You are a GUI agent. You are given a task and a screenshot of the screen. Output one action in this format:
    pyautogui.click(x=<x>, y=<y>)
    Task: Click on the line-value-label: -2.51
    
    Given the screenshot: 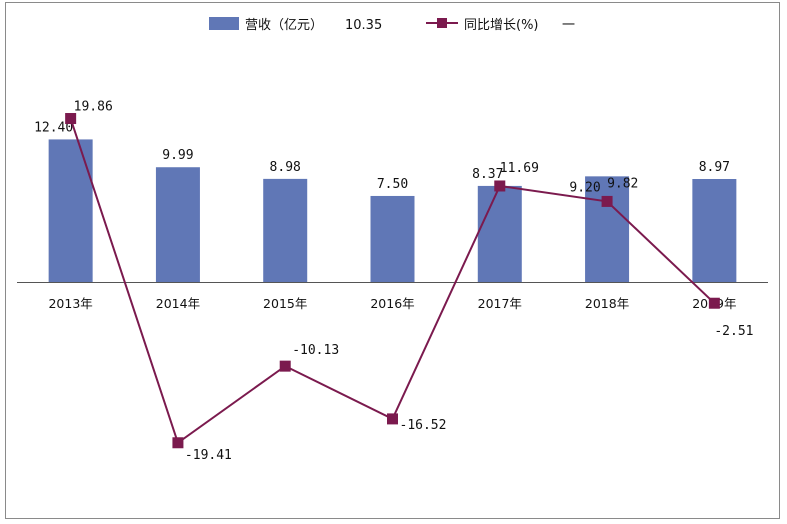 What is the action you would take?
    pyautogui.click(x=733, y=331)
    